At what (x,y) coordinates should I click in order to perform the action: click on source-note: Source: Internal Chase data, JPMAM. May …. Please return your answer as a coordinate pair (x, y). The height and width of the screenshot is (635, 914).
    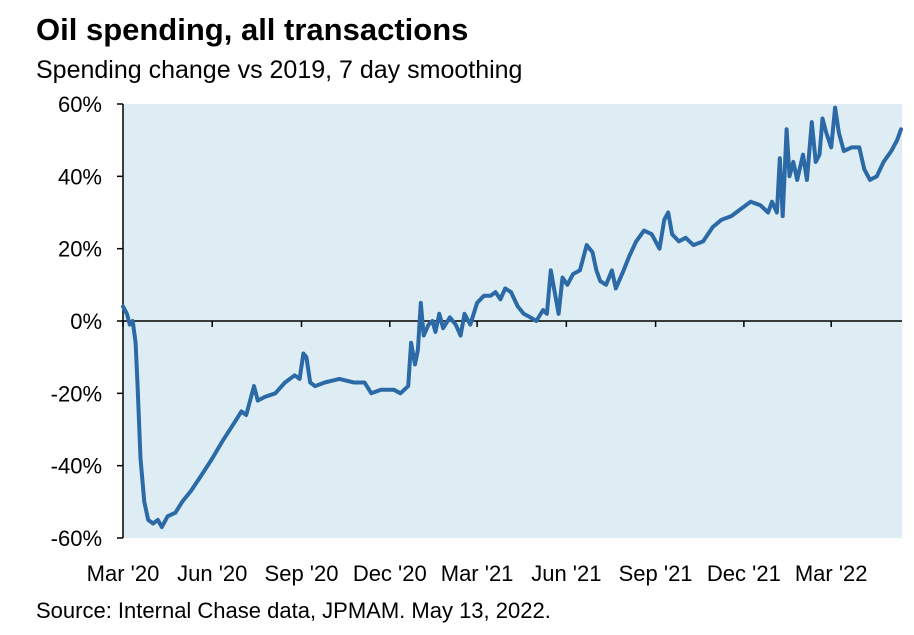
    Looking at the image, I should click on (293, 610).